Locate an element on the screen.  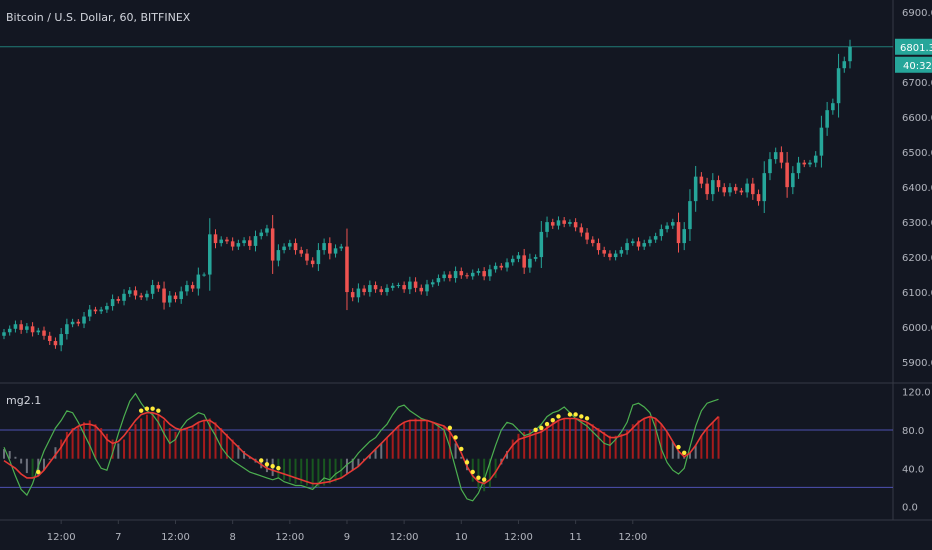
chart-title: Bitcoin / U.S. Dollar, 60, BITFINEX is located at coordinates (98, 17).